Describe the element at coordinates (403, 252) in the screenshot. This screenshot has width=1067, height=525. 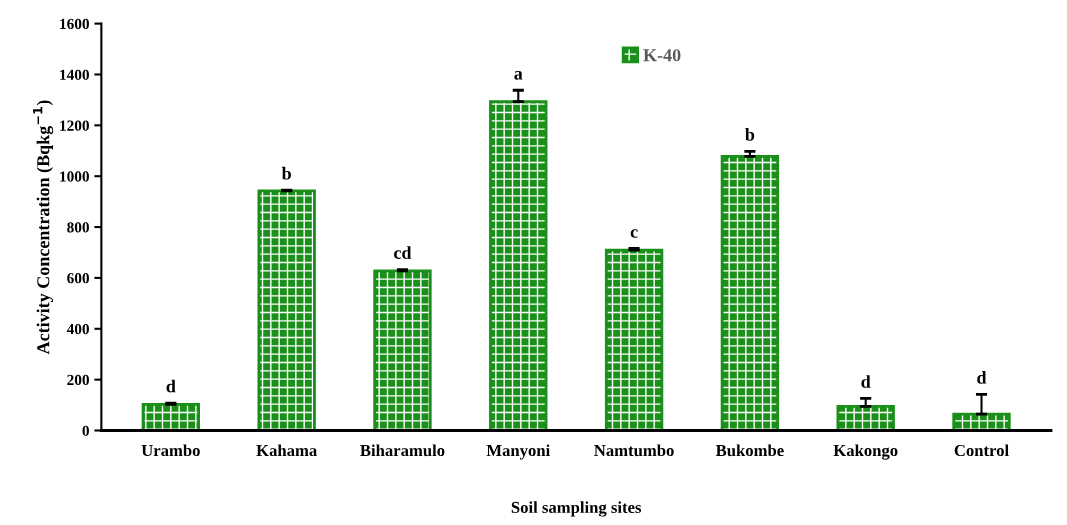
I see `annotation: cd` at that location.